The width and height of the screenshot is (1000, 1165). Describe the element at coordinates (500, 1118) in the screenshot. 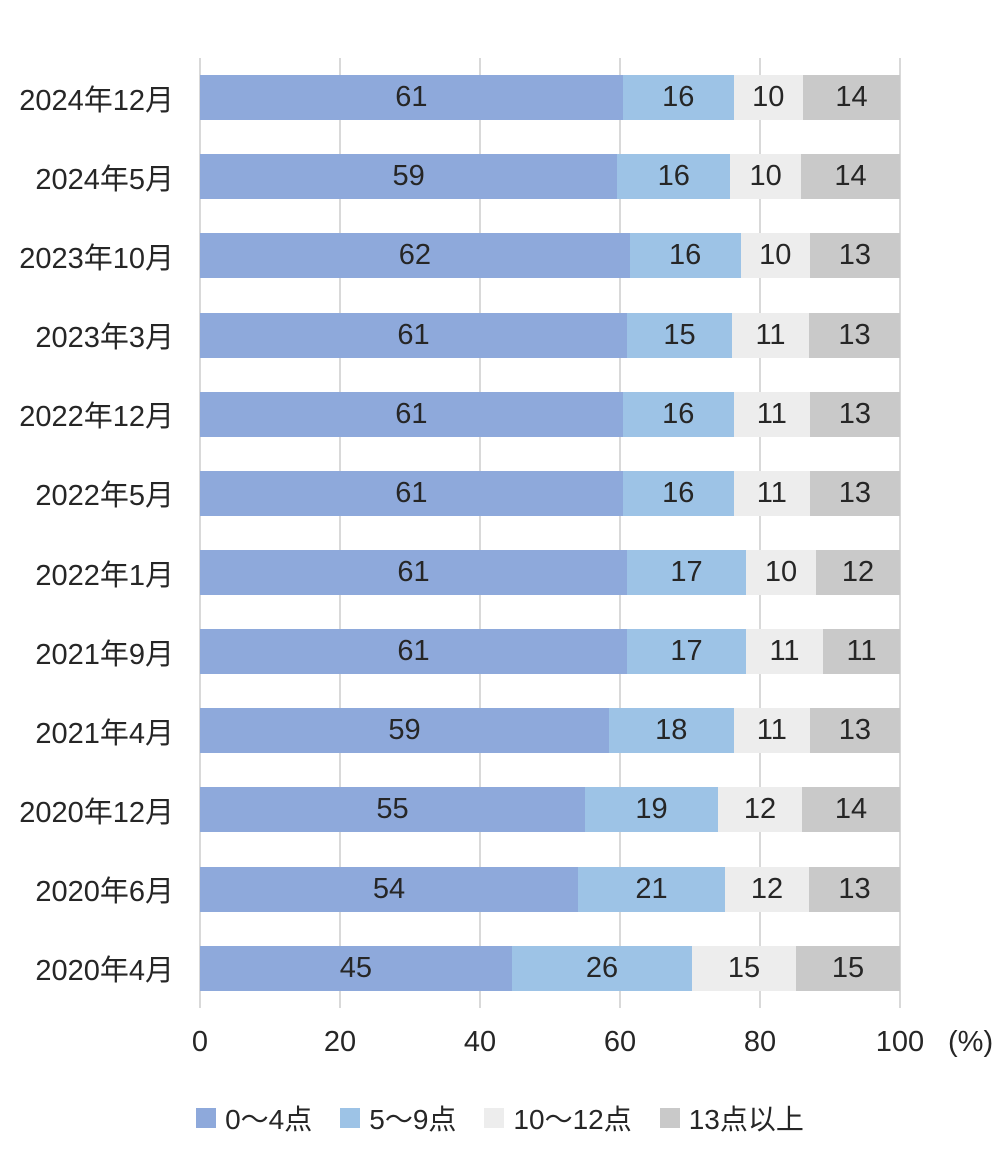

I see `legend: 0〜4点 5〜9点 10〜12点 13点以上` at that location.